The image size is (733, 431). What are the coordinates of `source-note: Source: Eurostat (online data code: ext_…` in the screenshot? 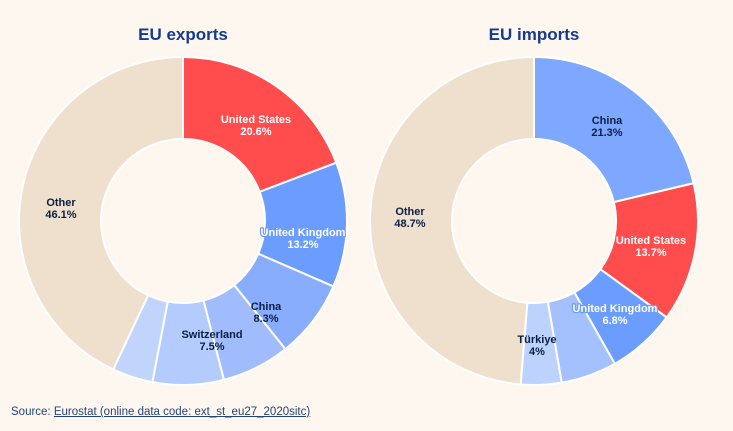 It's located at (160, 412).